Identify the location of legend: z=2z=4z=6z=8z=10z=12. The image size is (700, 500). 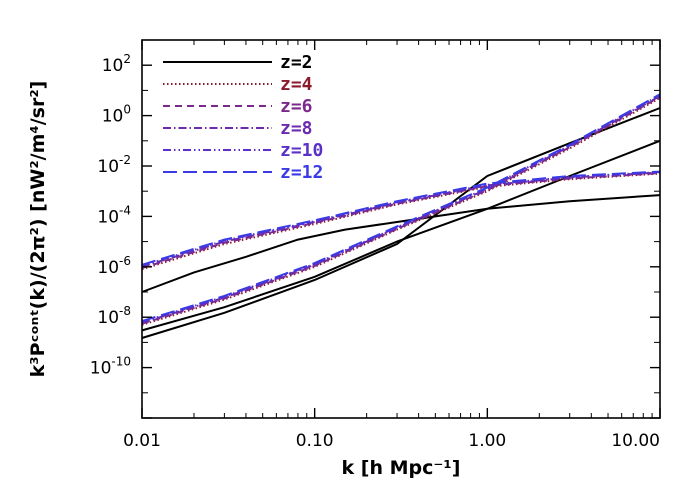
(243, 117).